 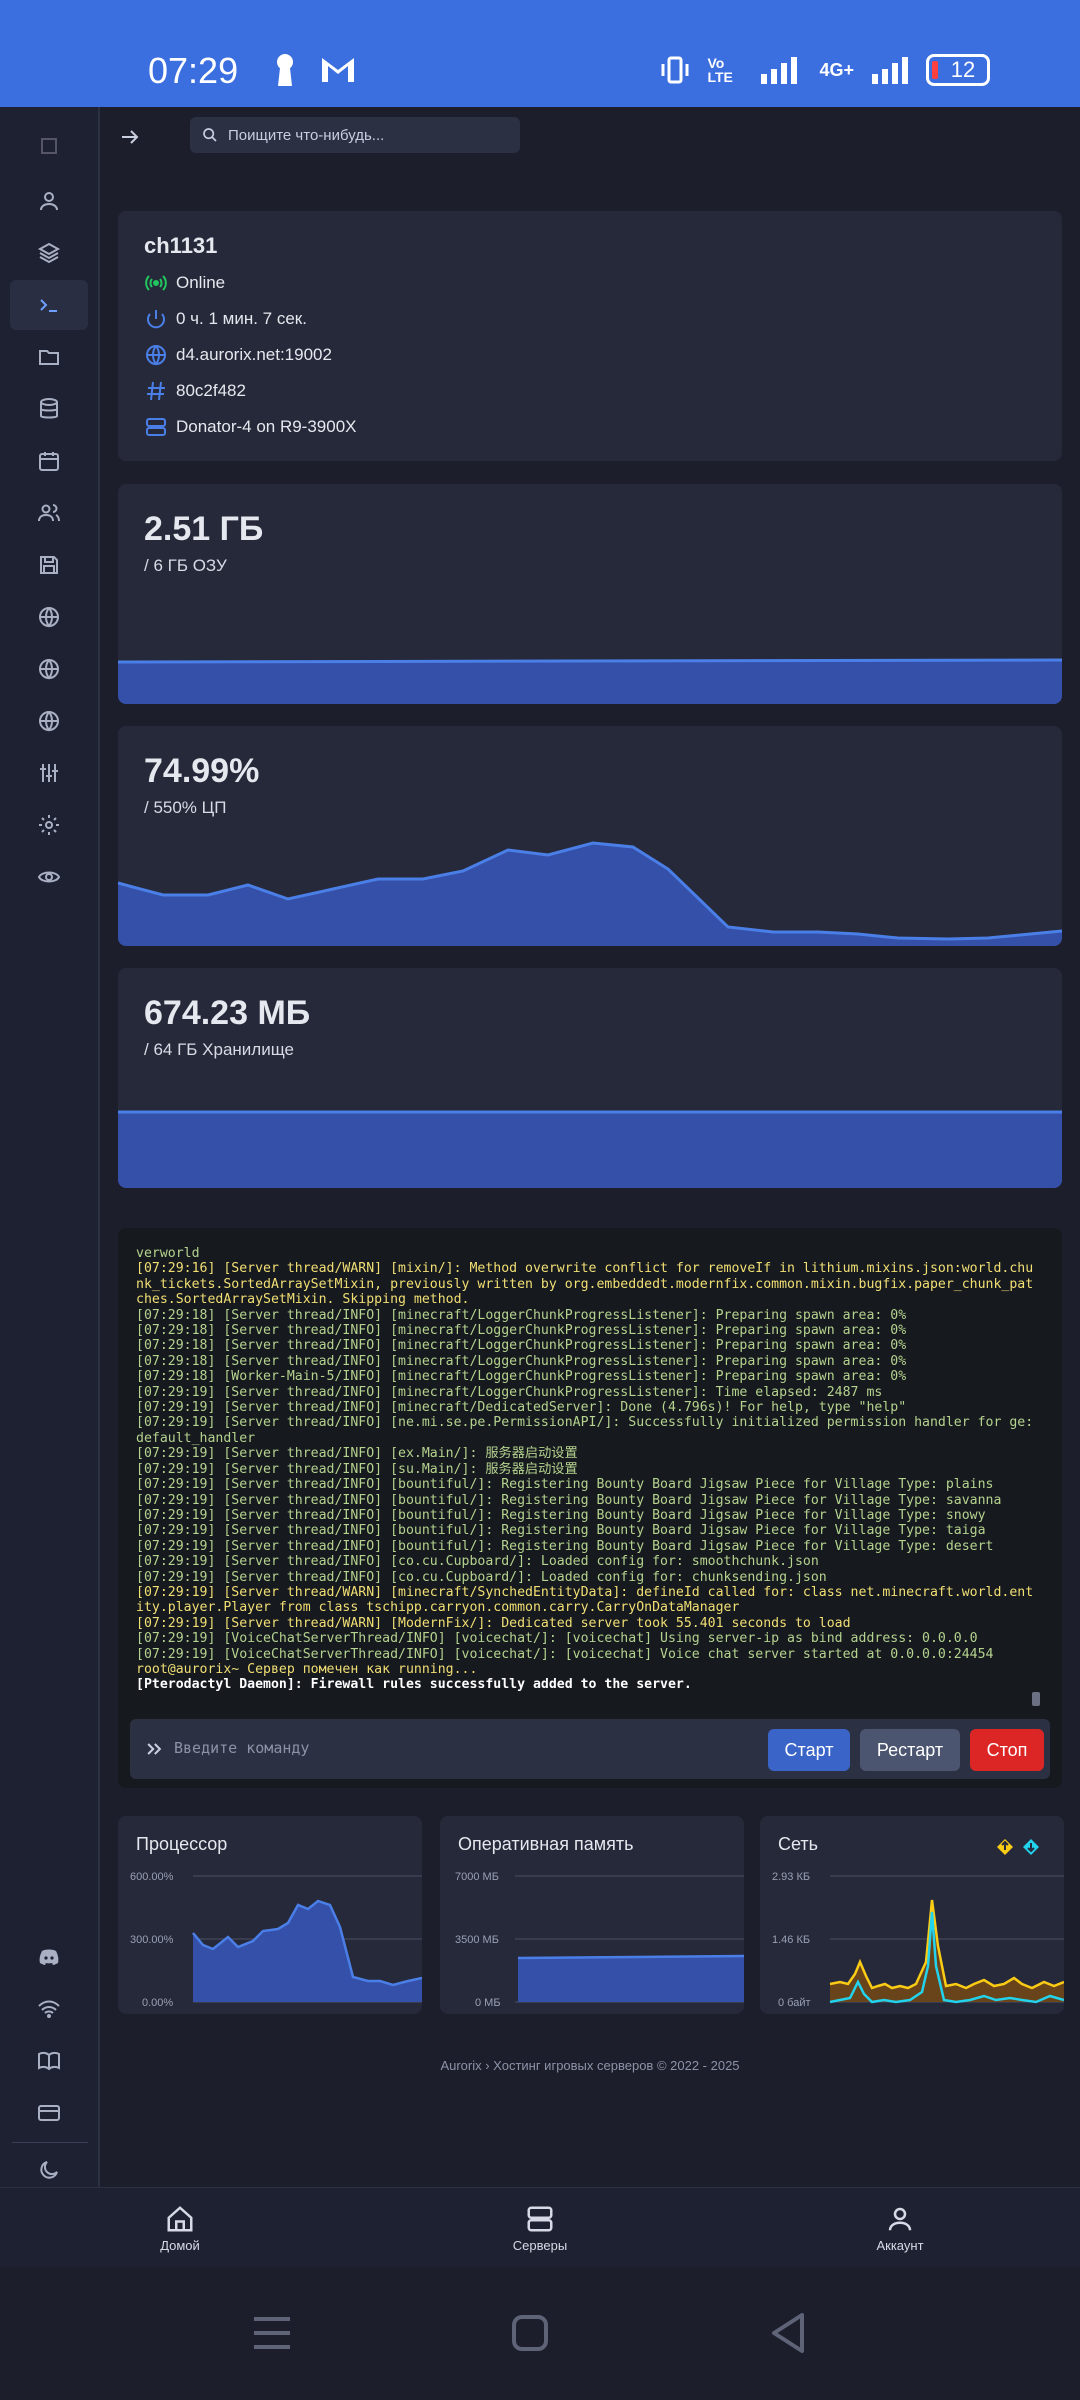 I want to click on sidebar-item-backups, so click(x=49, y=565).